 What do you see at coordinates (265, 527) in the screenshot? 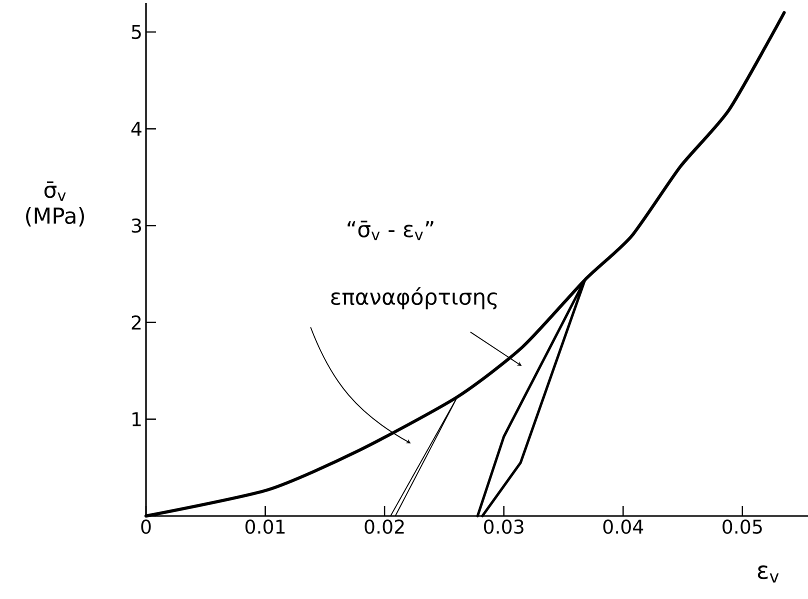
I see `x-tick-label: 0.01` at bounding box center [265, 527].